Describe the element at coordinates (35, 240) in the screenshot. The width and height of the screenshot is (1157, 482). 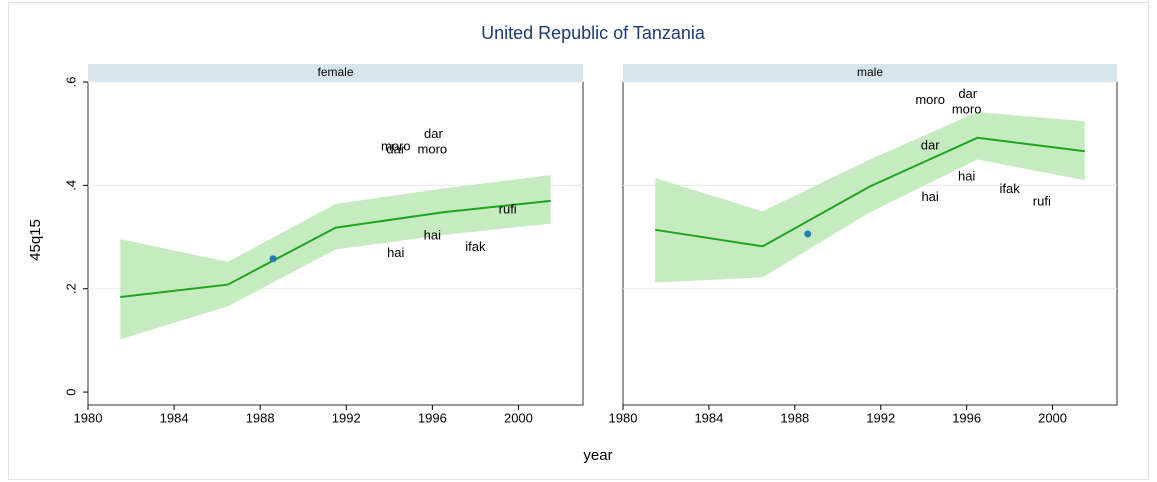
I see `y-axis-label: 45q15` at that location.